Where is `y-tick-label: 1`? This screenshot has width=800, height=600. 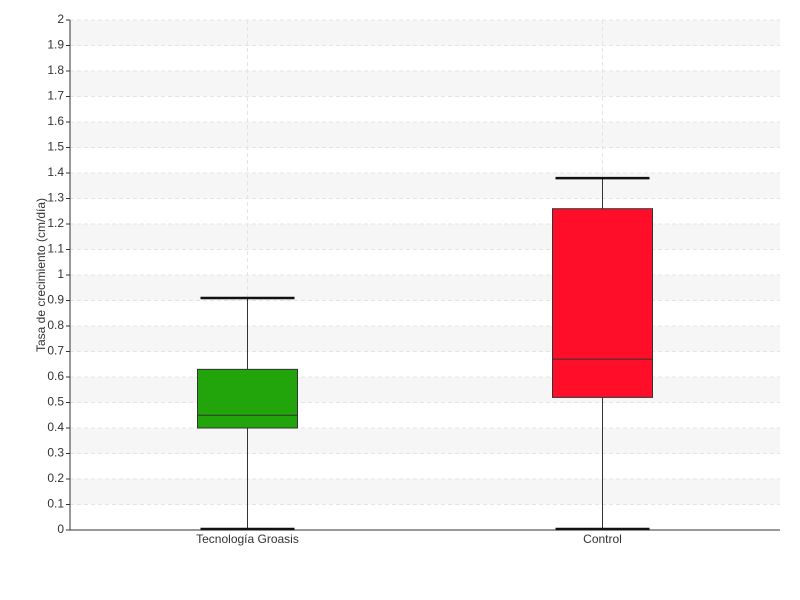 y-tick-label: 1 is located at coordinates (60, 274).